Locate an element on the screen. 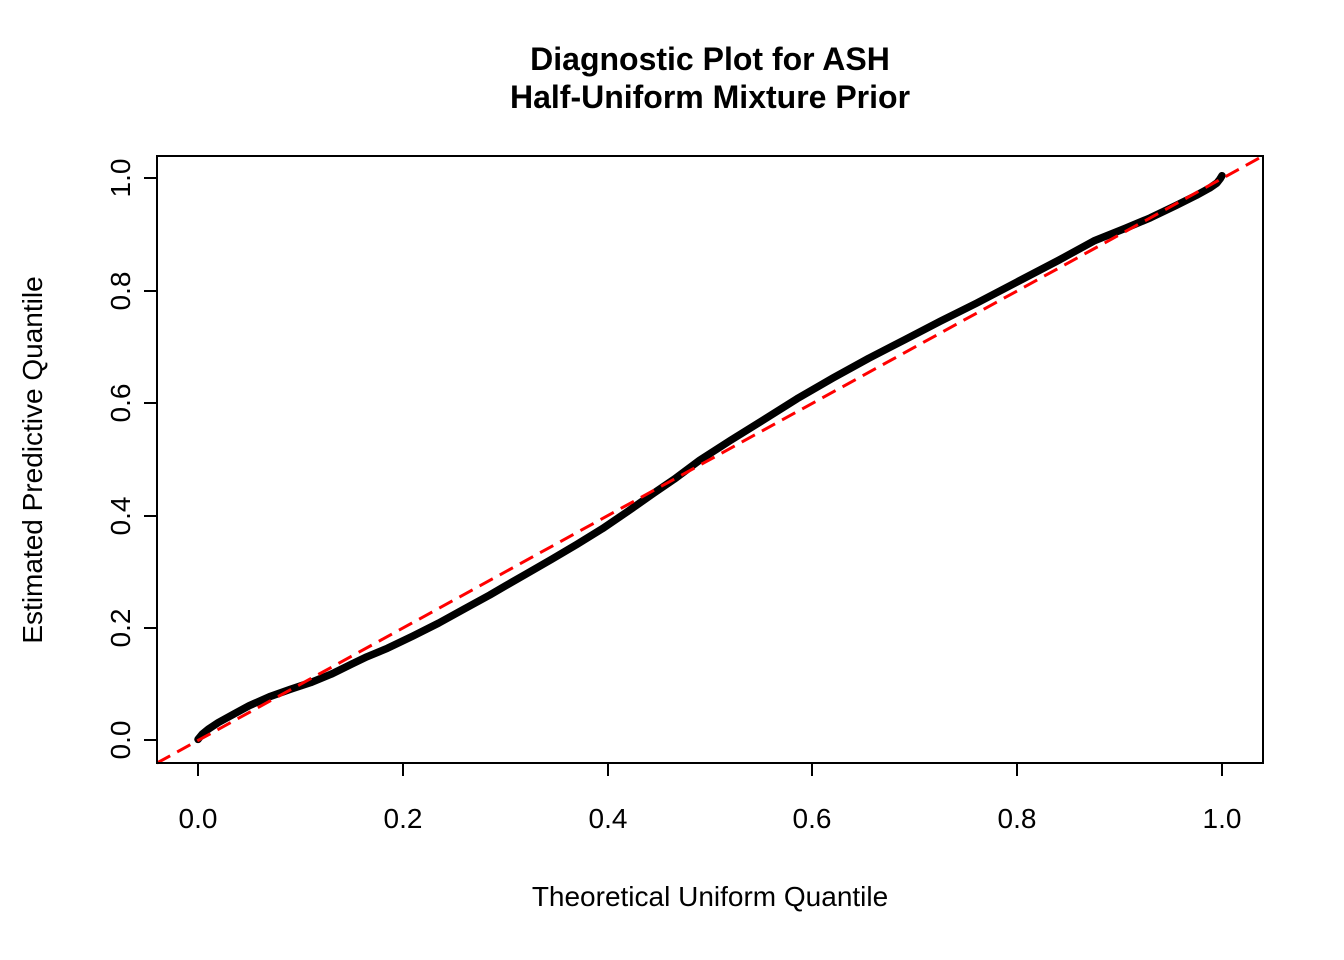  y-tick-label: 0.0 is located at coordinates (120, 740).